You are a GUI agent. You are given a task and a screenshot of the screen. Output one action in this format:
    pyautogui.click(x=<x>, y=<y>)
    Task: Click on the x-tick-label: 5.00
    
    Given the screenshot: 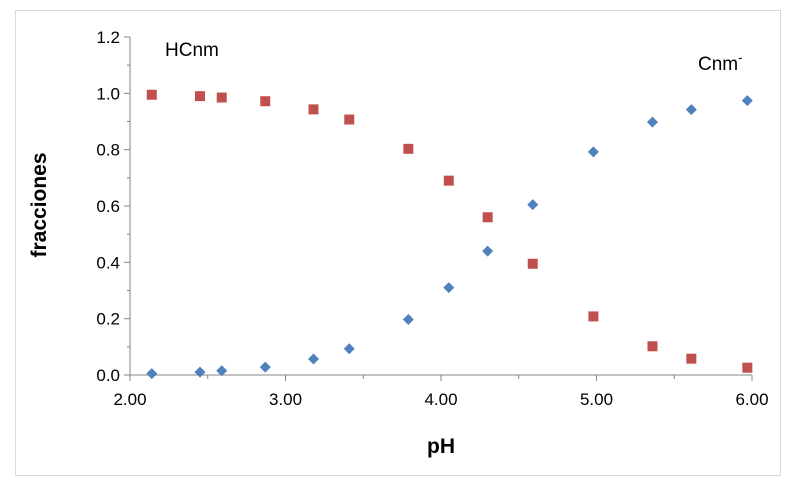 What is the action you would take?
    pyautogui.click(x=596, y=399)
    